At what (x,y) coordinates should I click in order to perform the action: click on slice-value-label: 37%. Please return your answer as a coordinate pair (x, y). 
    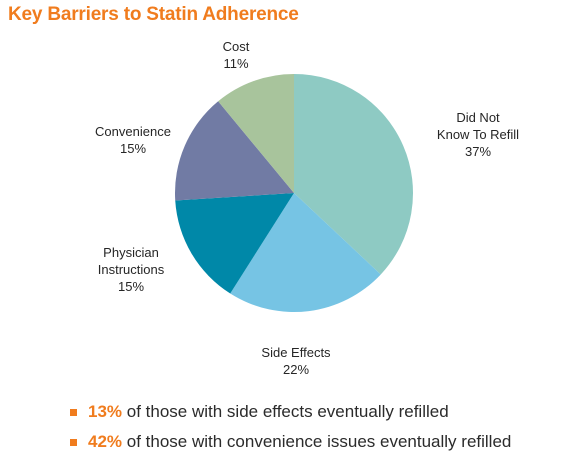
    Looking at the image, I should click on (478, 151).